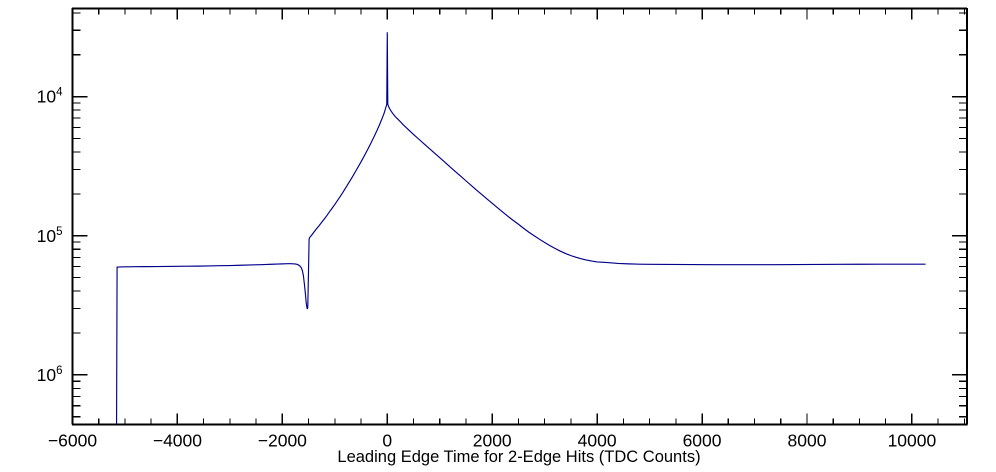 The width and height of the screenshot is (996, 472). Describe the element at coordinates (387, 441) in the screenshot. I see `x-tick-label: 0` at that location.